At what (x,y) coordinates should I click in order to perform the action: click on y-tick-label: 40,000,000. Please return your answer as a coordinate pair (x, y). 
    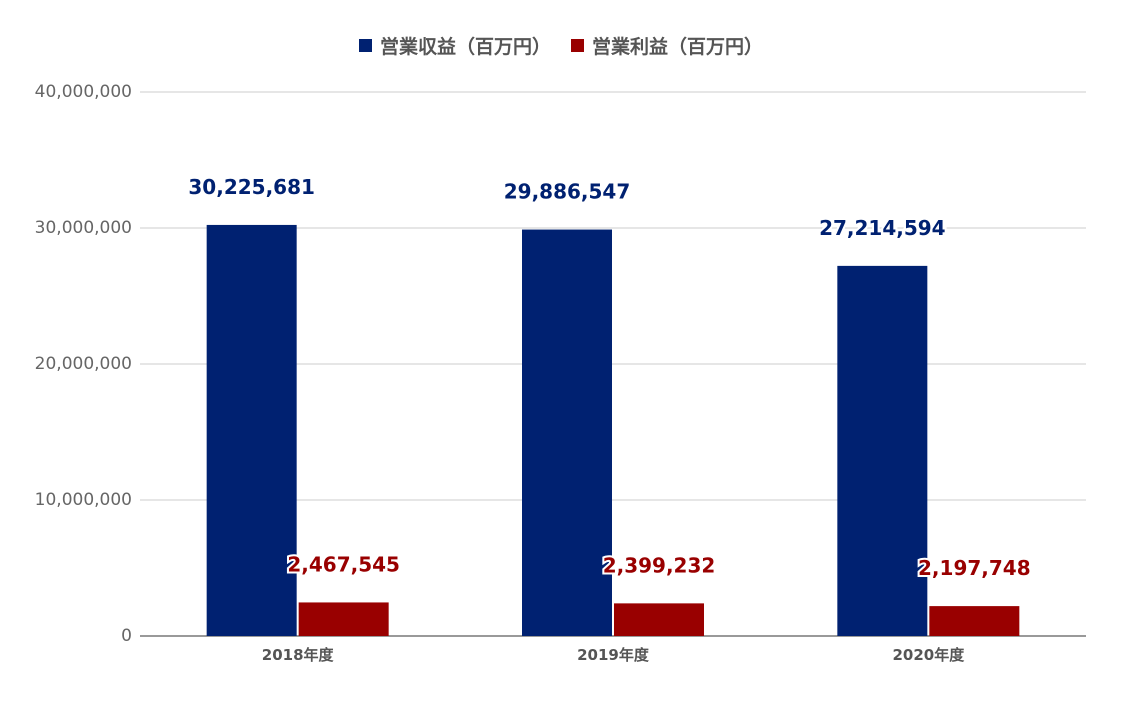
    Looking at the image, I should click on (83, 92).